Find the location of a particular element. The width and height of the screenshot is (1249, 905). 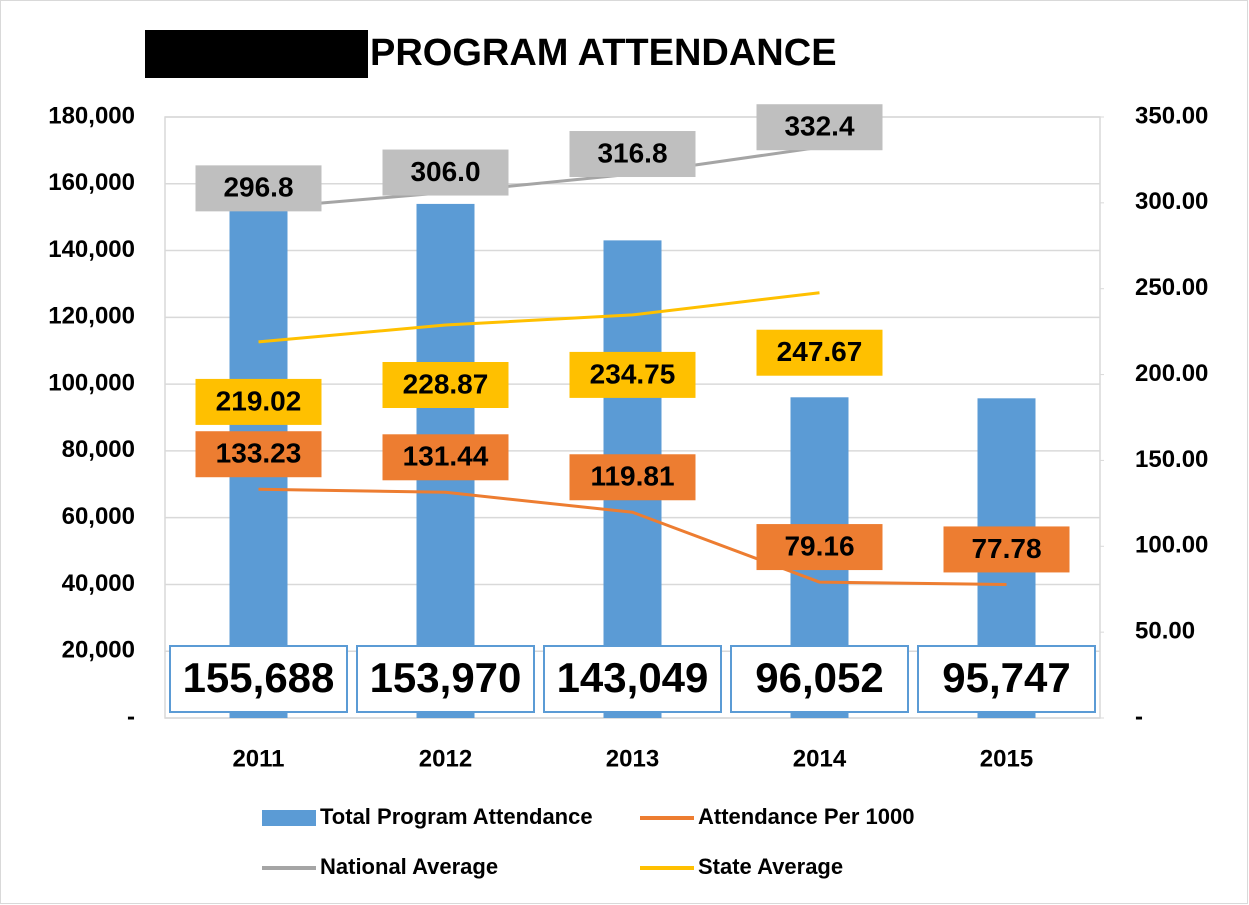

y2-tick-label: 350.00 is located at coordinates (1171, 115).